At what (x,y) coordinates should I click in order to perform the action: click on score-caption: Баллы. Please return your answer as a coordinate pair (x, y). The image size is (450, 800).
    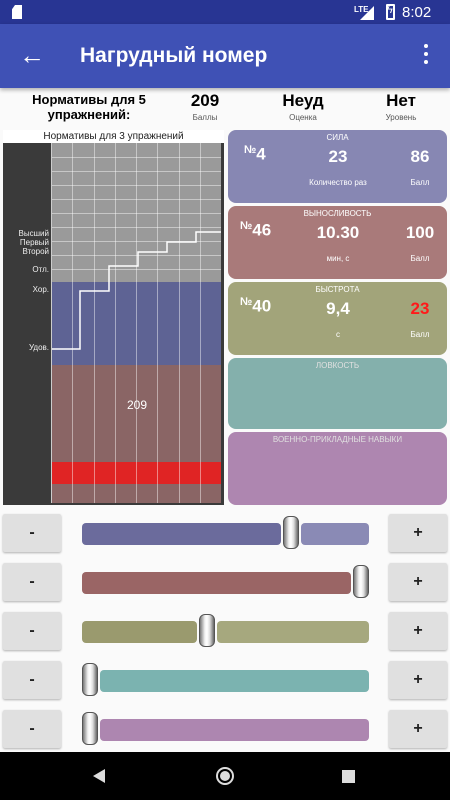
    Looking at the image, I should click on (205, 117).